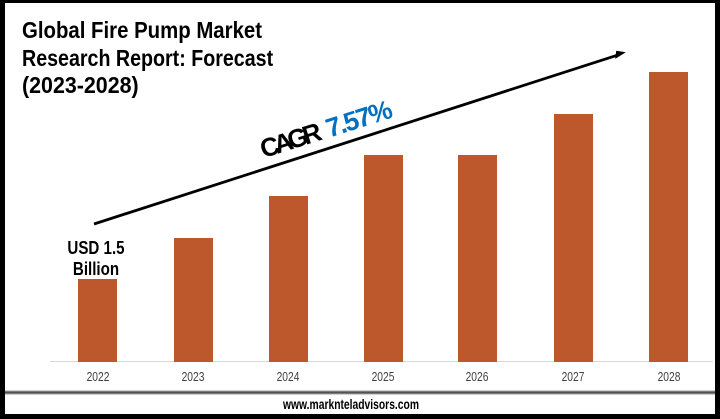  Describe the element at coordinates (290, 140) in the screenshot. I see `svg-text: CAGR` at that location.